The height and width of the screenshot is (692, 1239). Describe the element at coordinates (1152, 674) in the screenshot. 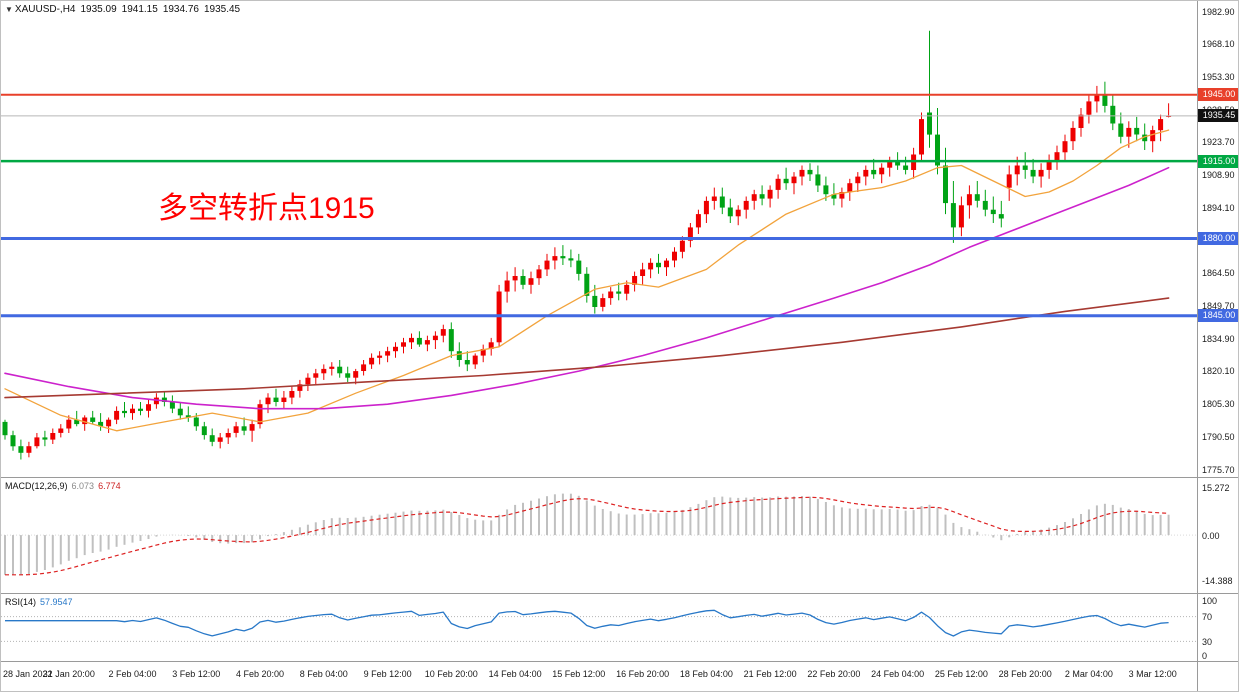

I see `time-axis-label: 3 Mar 12:00` at that location.